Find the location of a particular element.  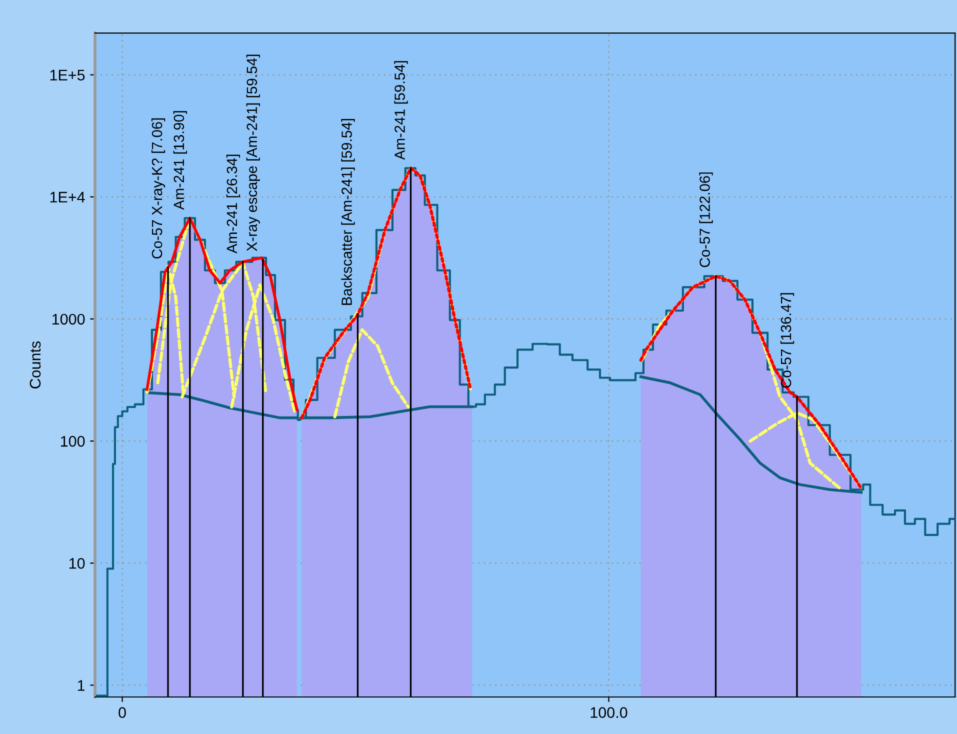

x-tick-label: 0 is located at coordinates (122, 712).